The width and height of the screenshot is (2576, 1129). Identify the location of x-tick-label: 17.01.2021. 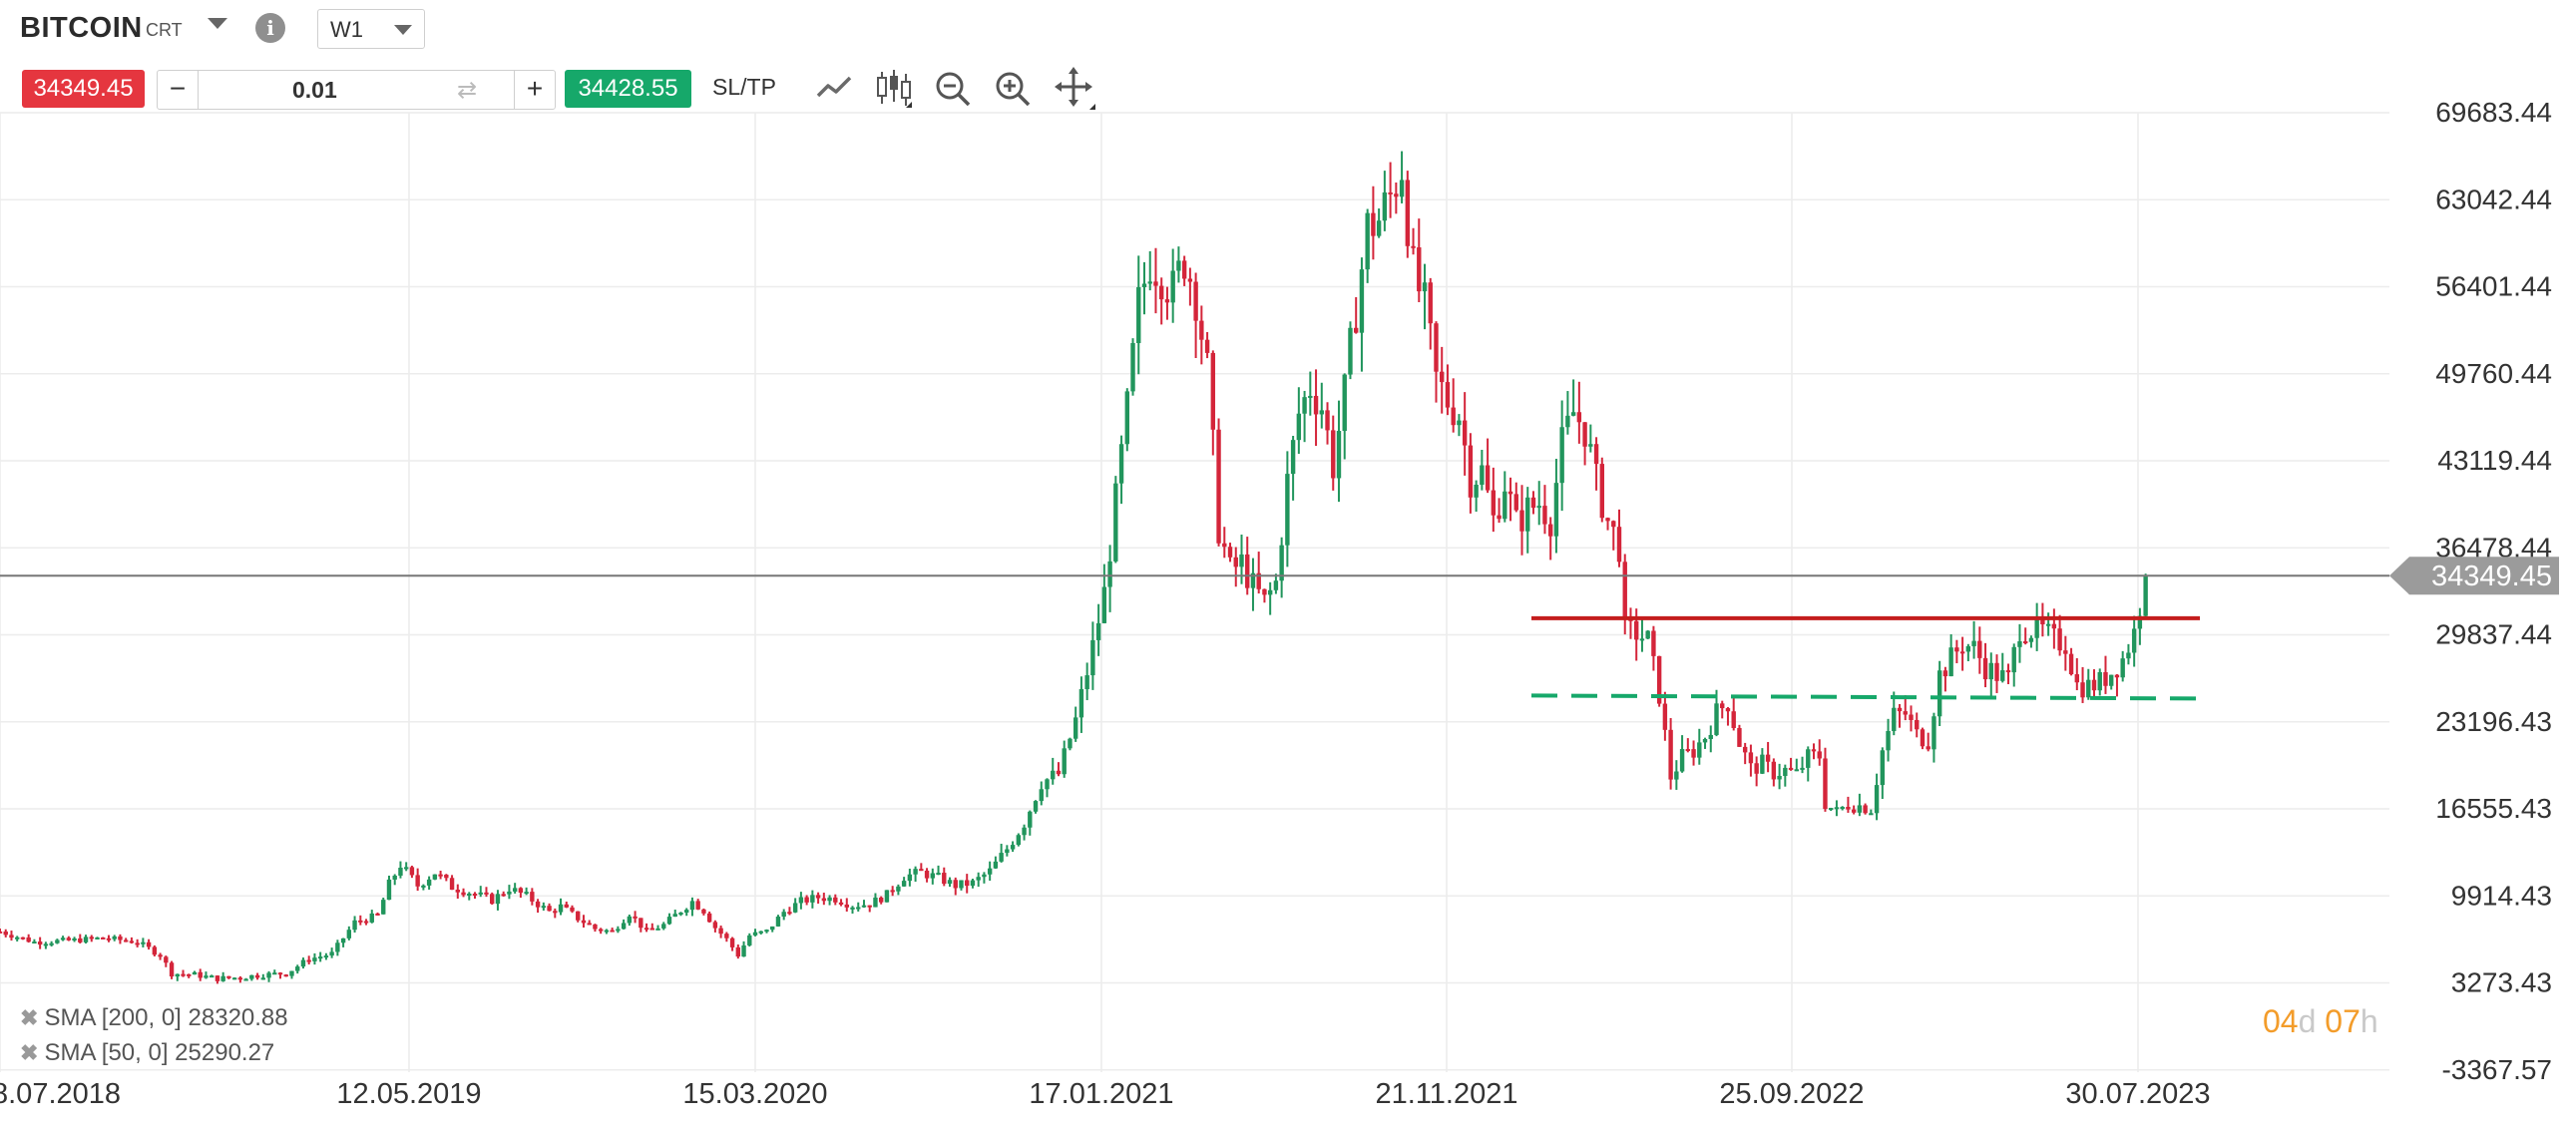
(1101, 1094).